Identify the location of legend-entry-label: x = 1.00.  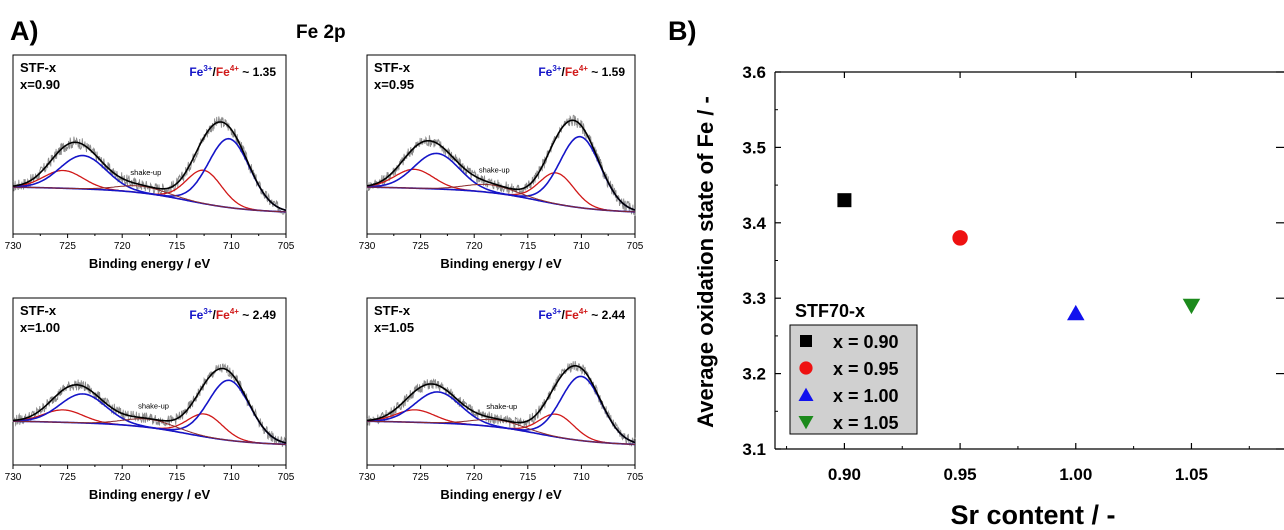
(866, 396).